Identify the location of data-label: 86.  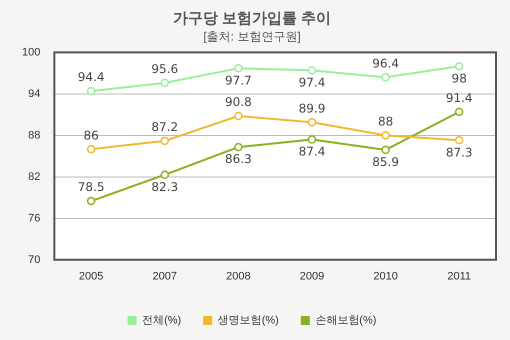
(91, 135).